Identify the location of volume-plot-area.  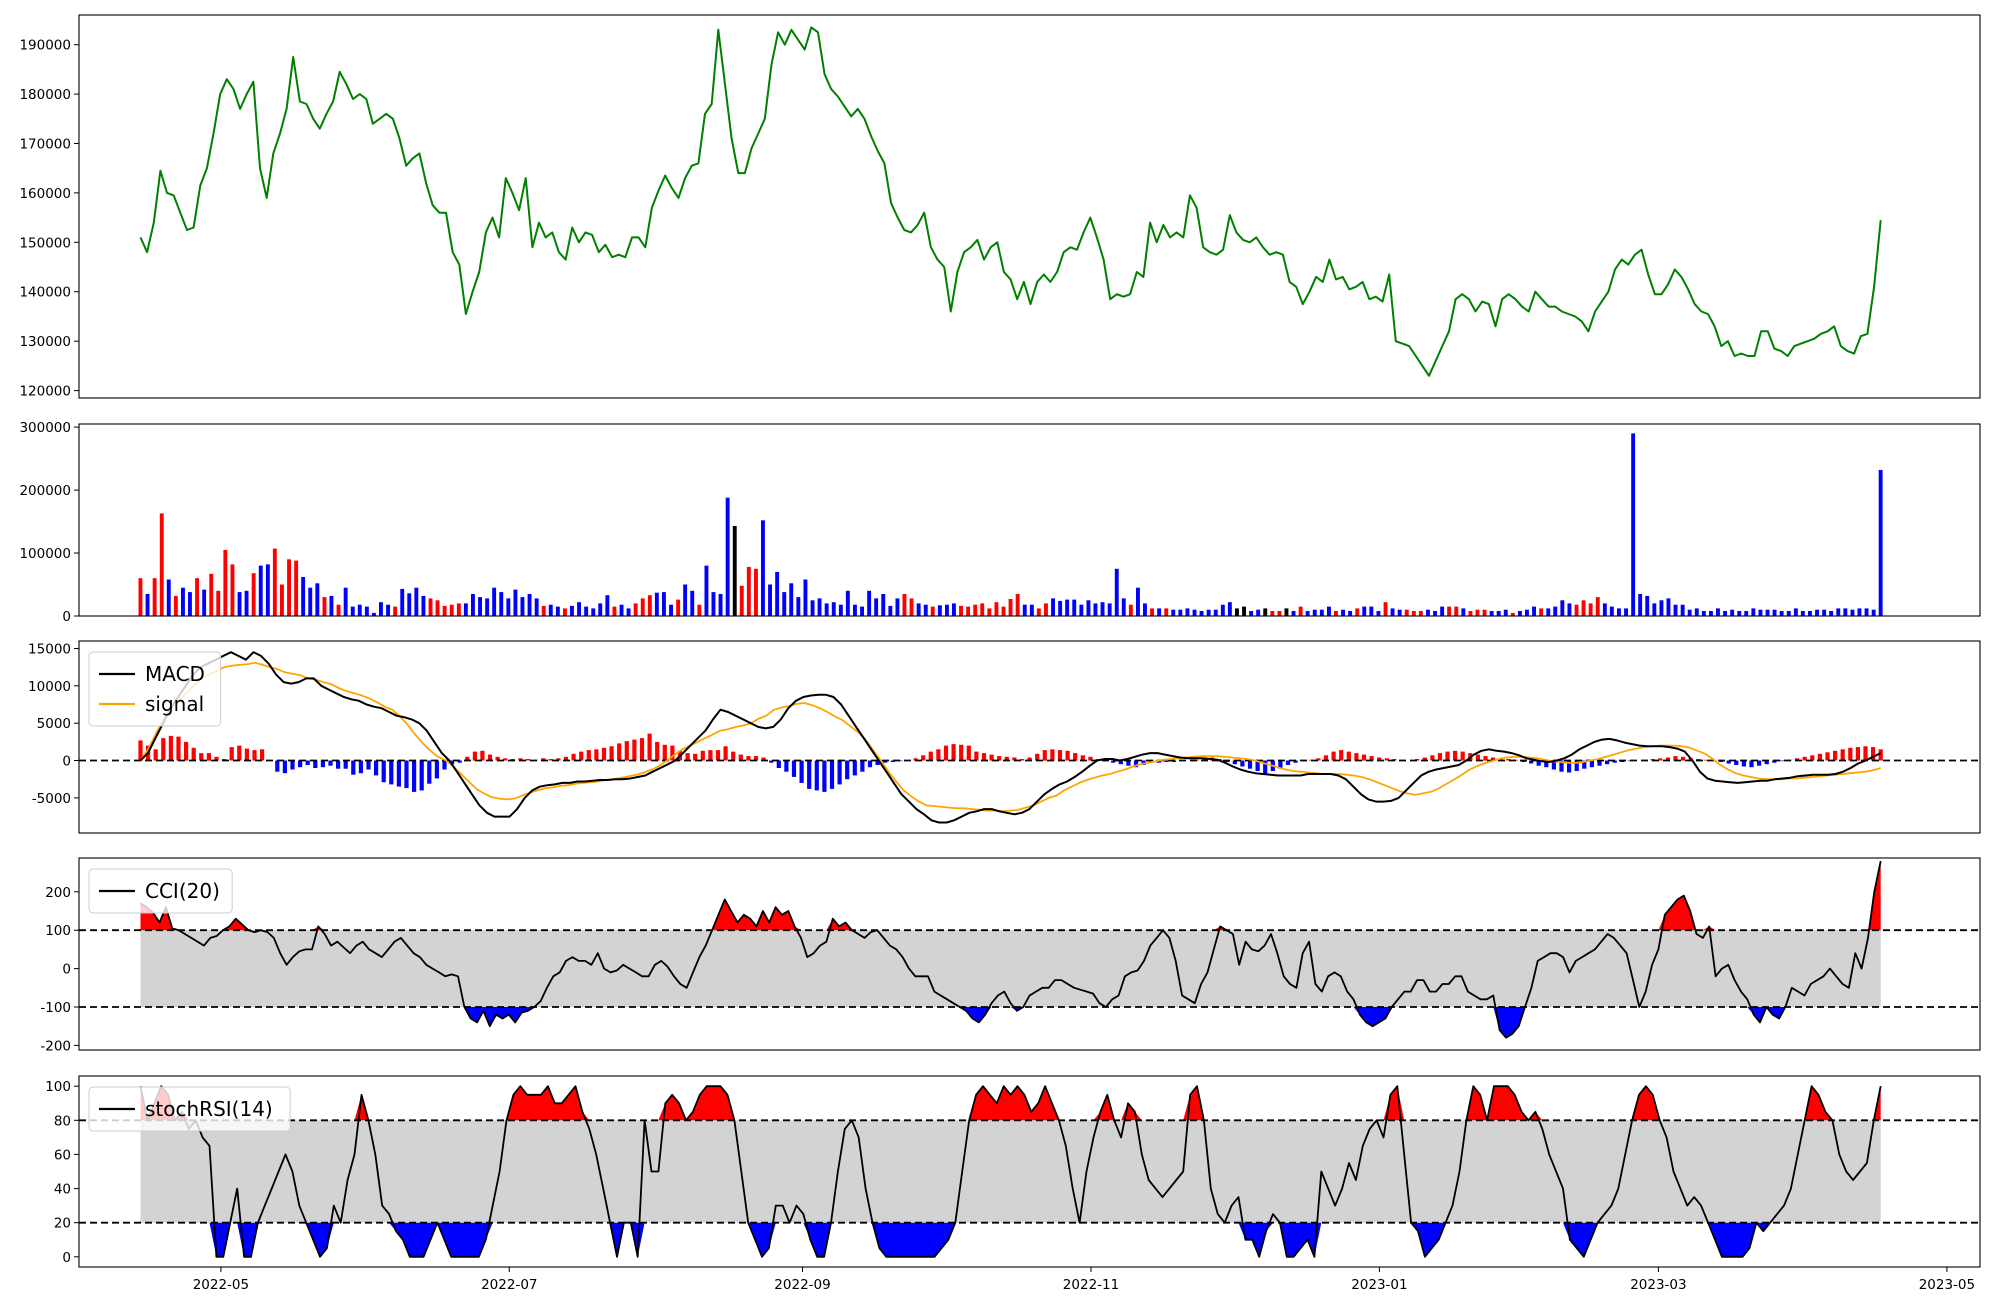
(1029, 520).